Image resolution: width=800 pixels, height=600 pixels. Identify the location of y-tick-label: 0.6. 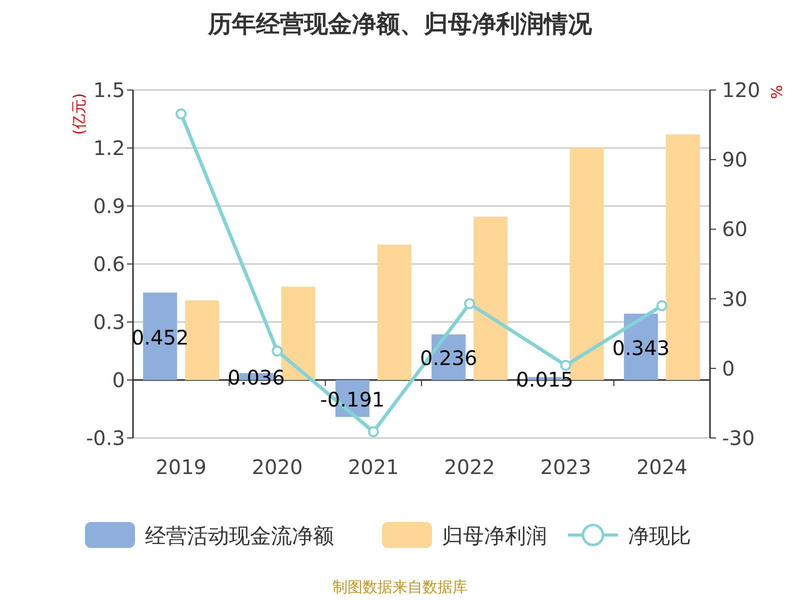
(109, 264).